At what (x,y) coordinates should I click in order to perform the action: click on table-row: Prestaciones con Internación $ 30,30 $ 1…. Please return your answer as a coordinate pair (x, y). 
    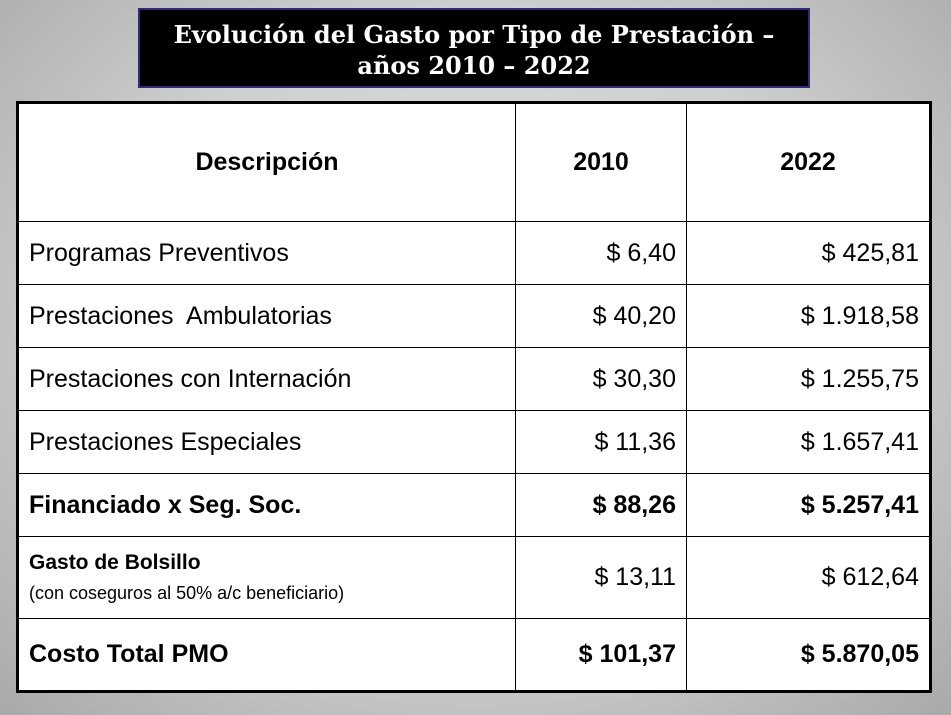
    Looking at the image, I should click on (474, 379).